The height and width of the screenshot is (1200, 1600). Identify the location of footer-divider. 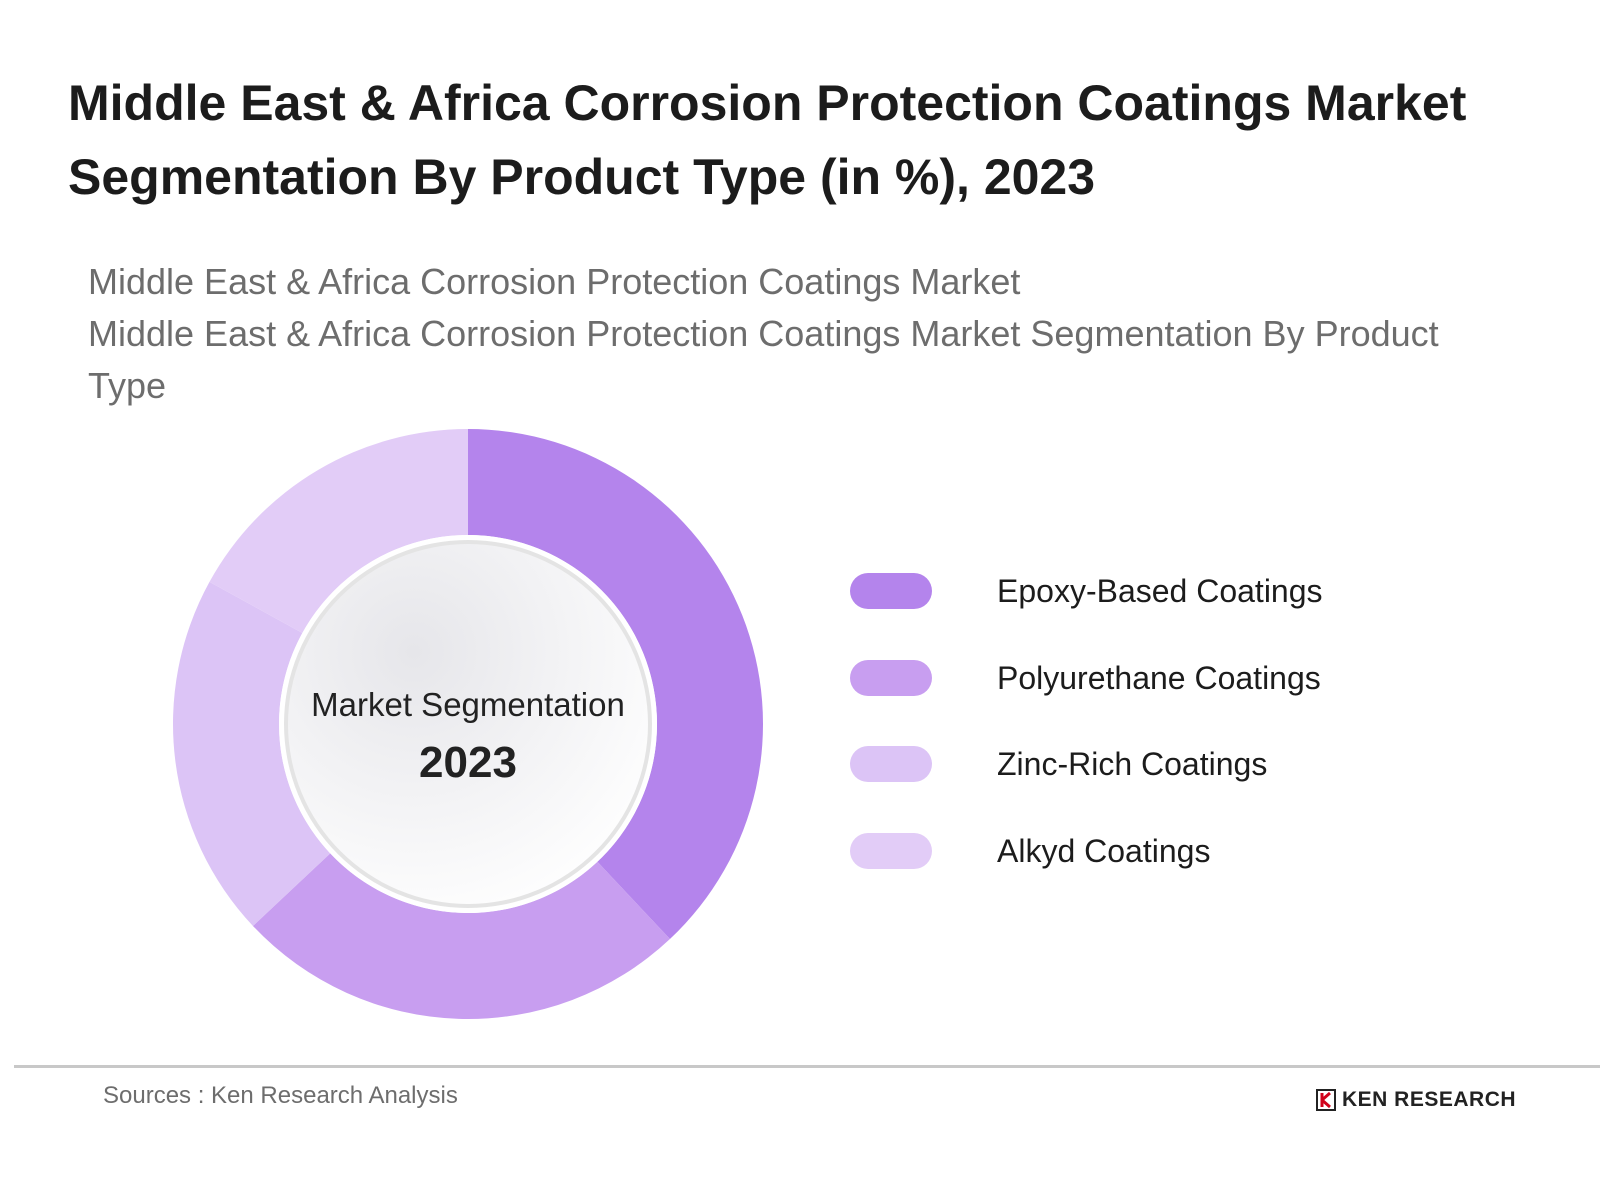
(807, 1066).